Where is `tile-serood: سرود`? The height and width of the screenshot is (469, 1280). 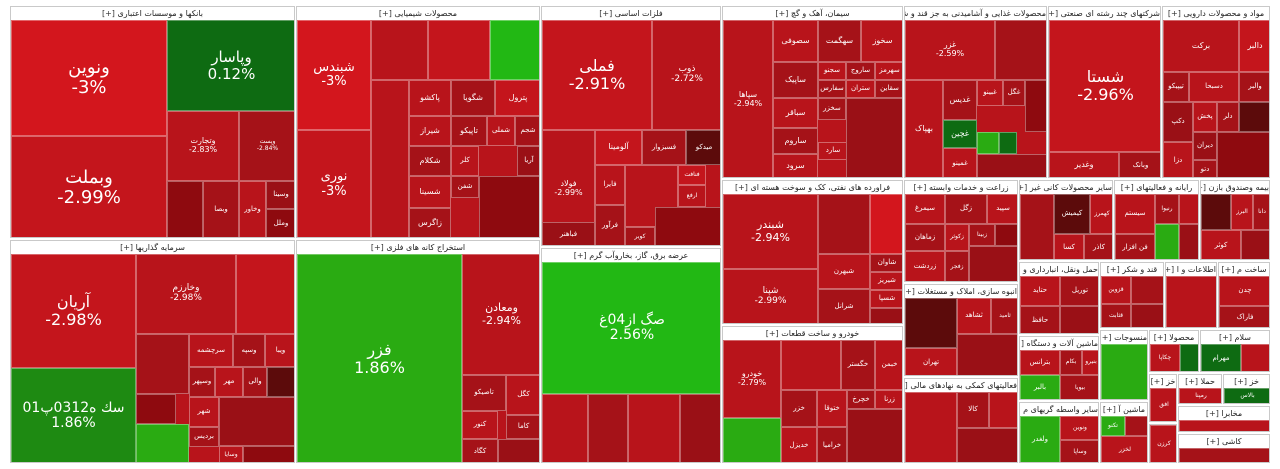 tile-serood: سرود is located at coordinates (795, 165).